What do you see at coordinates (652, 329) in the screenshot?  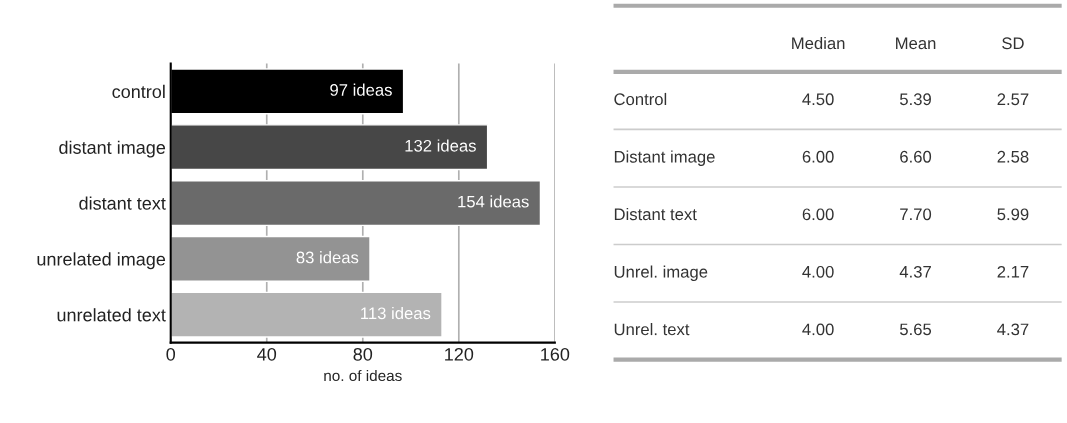 I see `category-label: Unrel. text` at bounding box center [652, 329].